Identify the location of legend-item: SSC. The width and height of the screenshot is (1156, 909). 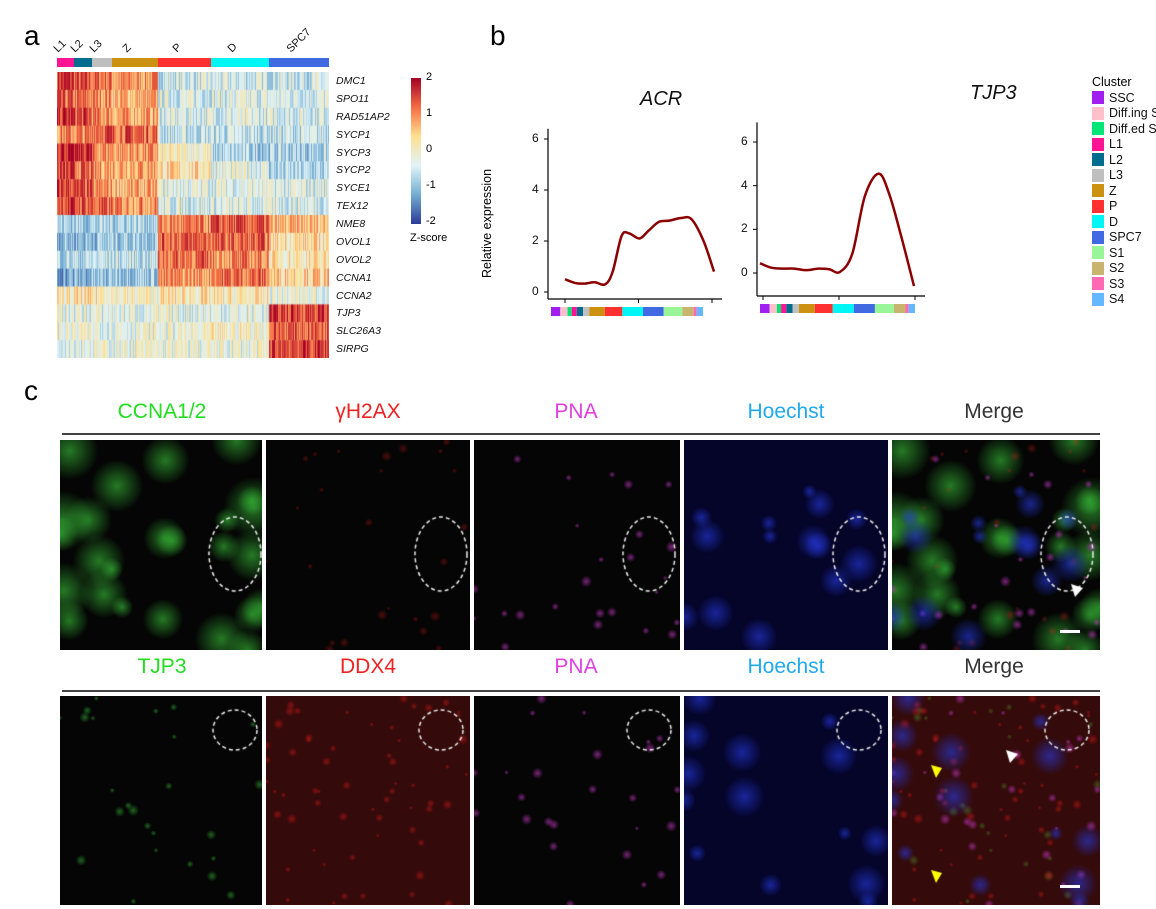
(1124, 98).